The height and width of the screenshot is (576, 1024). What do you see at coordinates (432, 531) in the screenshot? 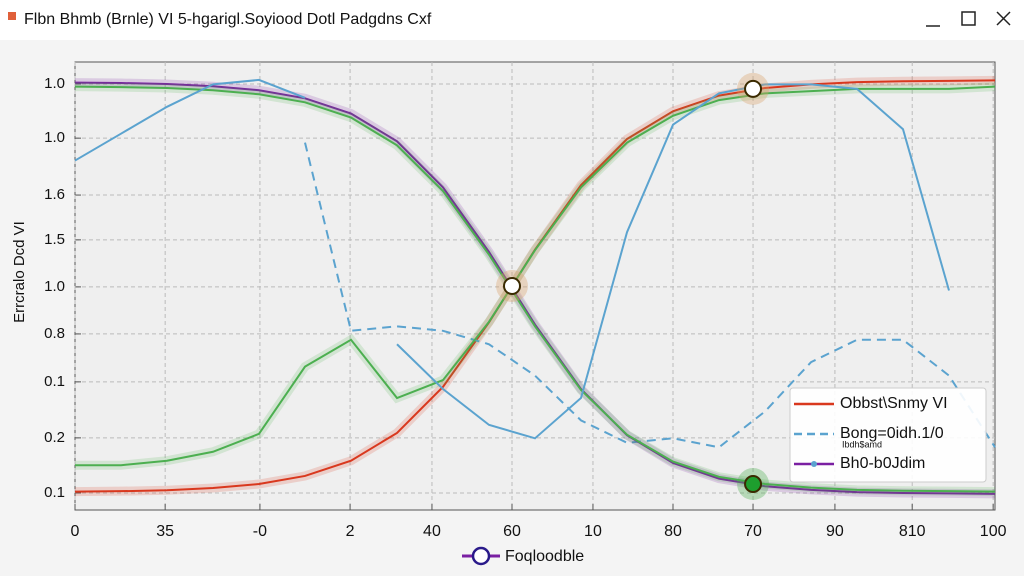
I see `x-tick-label: 40` at bounding box center [432, 531].